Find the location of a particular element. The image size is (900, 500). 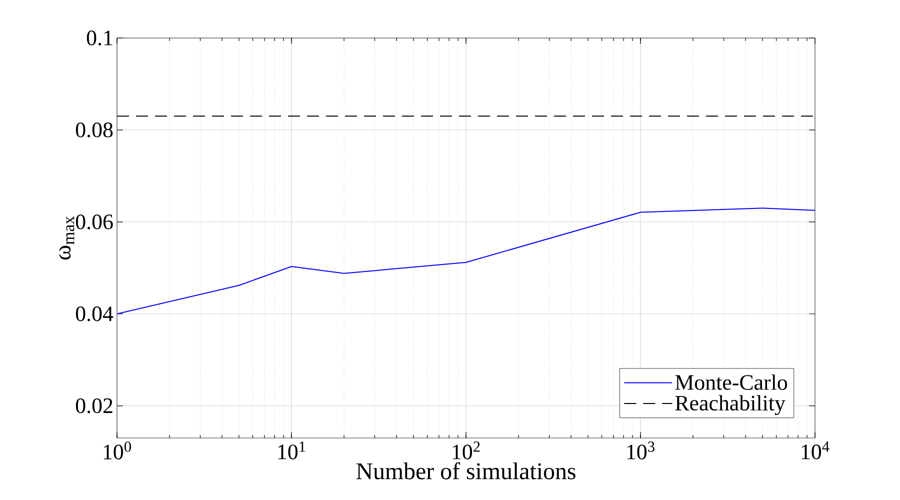

legend-label: Monte-Carlo is located at coordinates (731, 382).